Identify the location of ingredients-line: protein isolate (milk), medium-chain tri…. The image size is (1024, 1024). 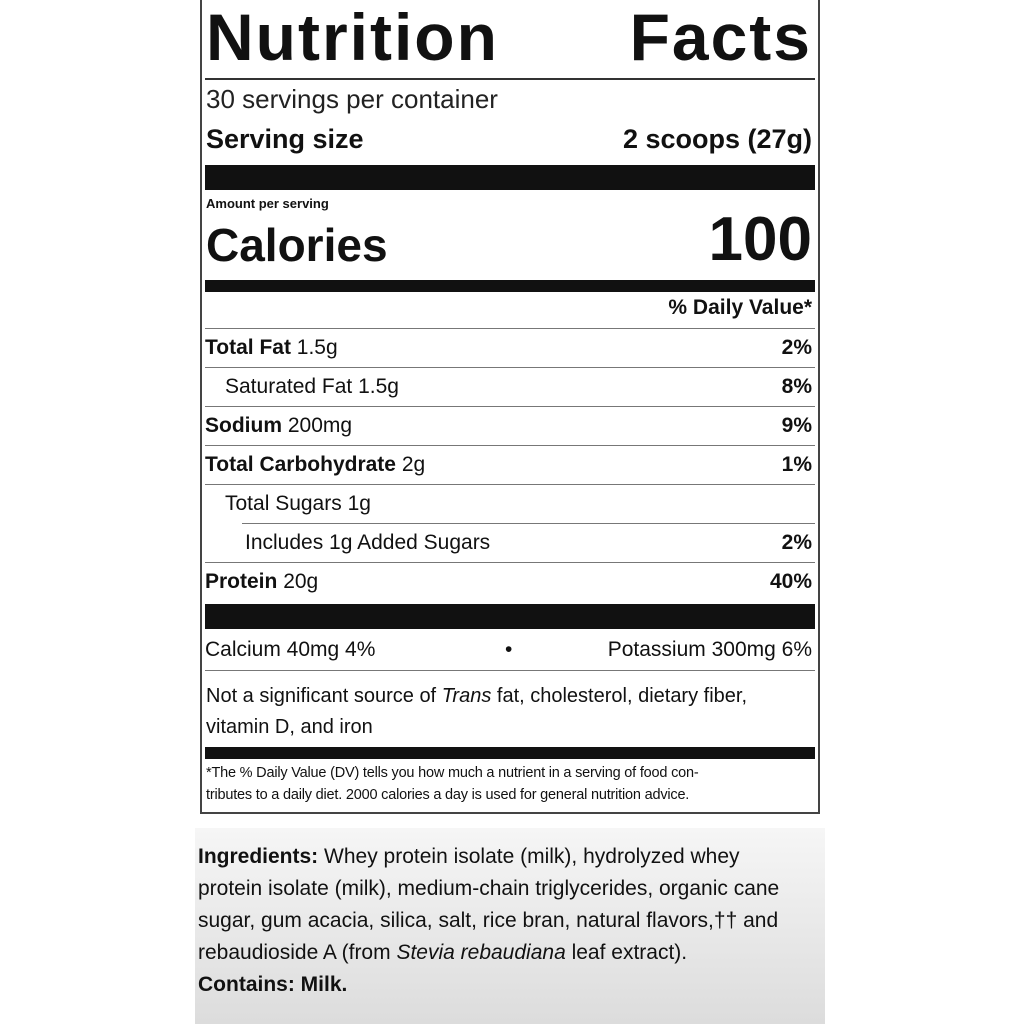
(489, 888).